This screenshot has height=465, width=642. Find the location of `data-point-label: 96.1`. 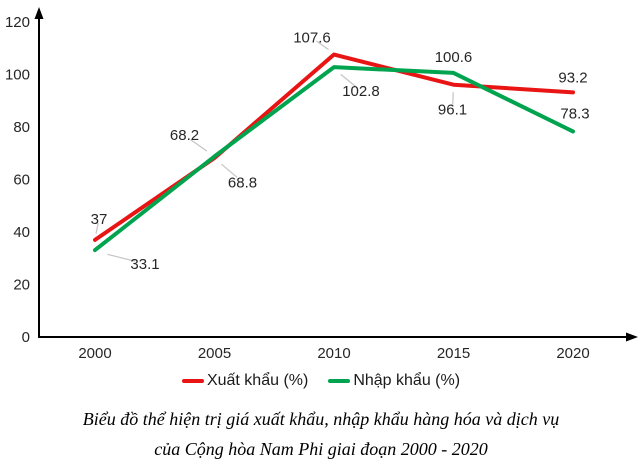

data-point-label: 96.1 is located at coordinates (452, 110).